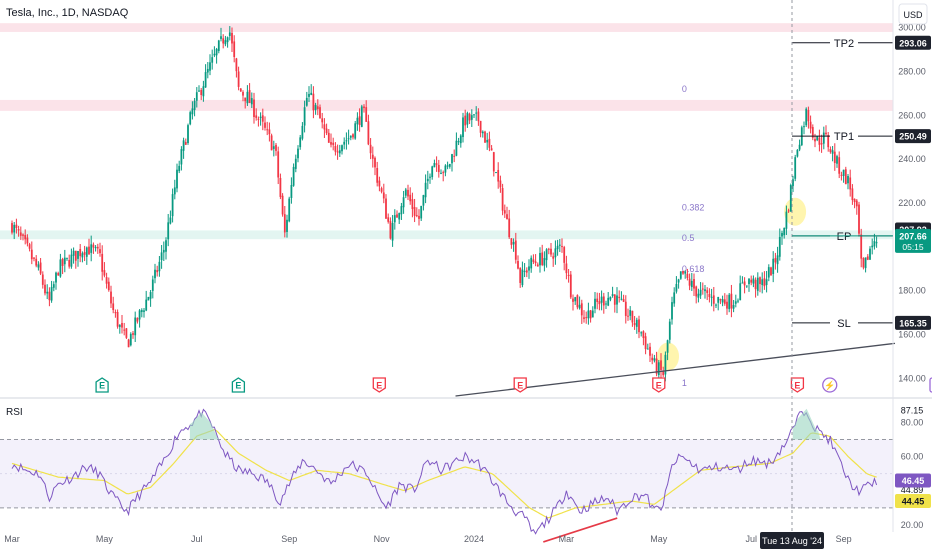 Image resolution: width=932 pixels, height=555 pixels. What do you see at coordinates (913, 14) in the screenshot?
I see `currency-button: USD` at bounding box center [913, 14].